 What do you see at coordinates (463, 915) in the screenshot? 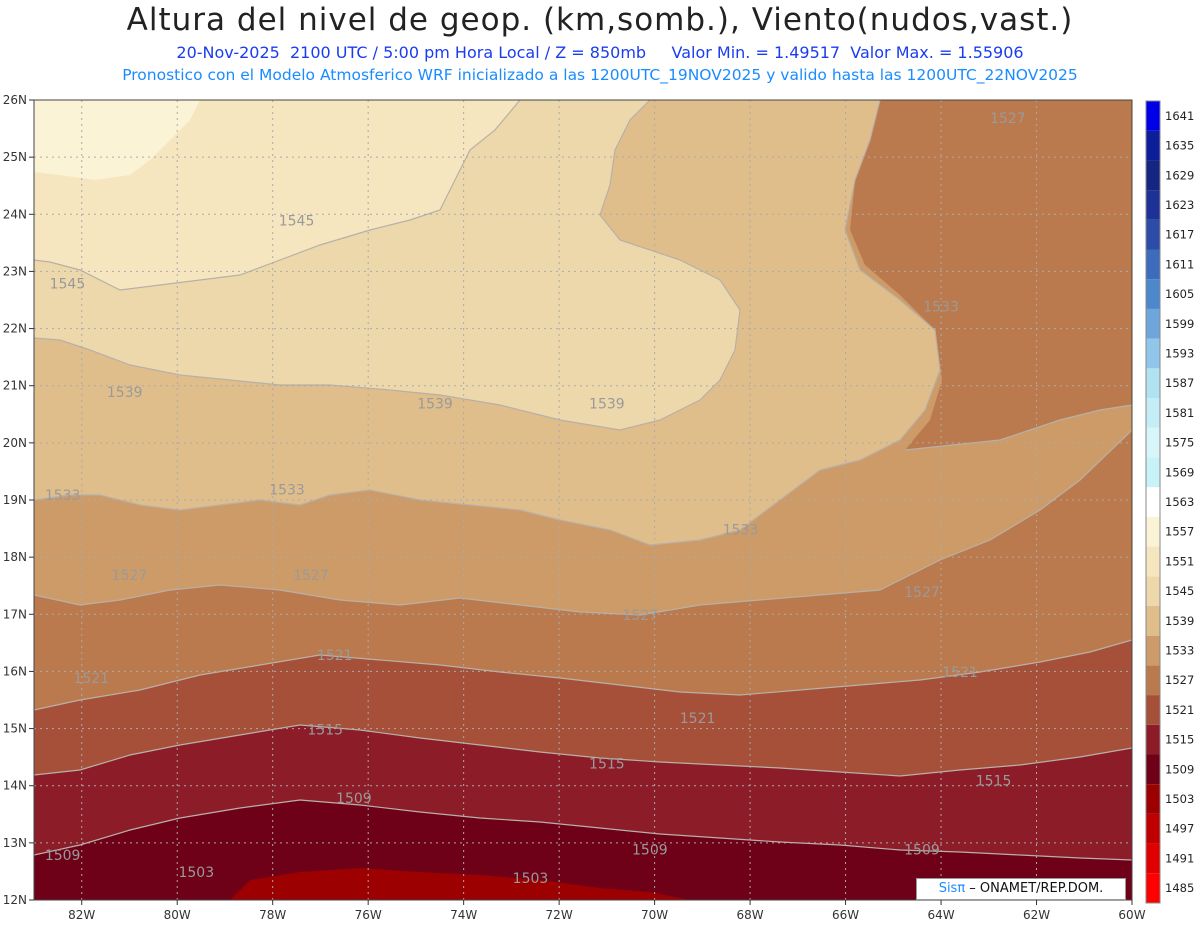
I see `x-tick-label: 74W` at bounding box center [463, 915].